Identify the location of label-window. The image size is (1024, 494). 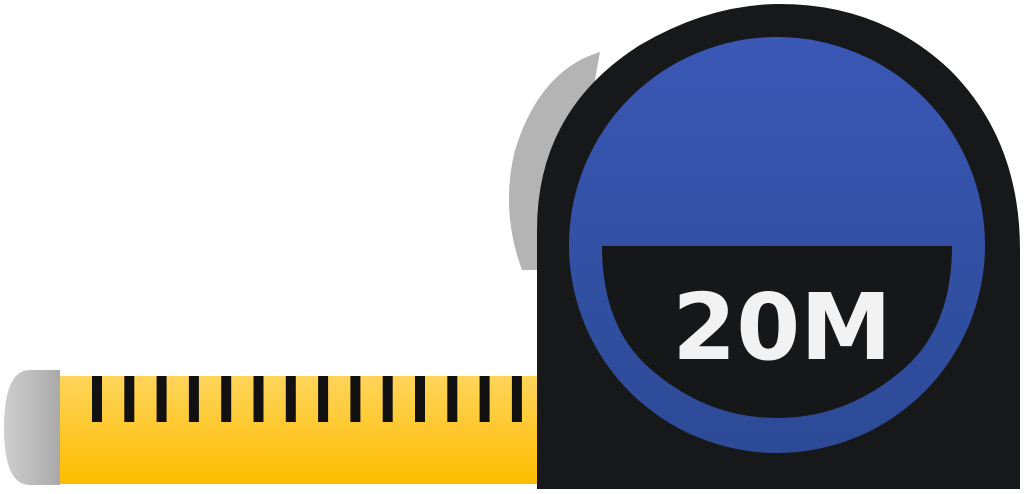
(777, 332).